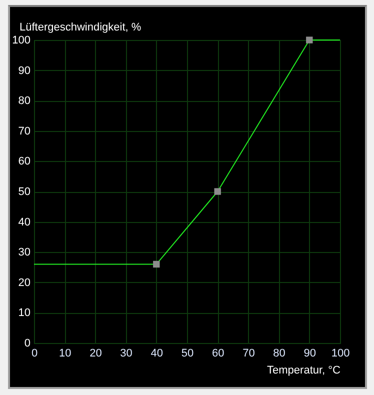  Describe the element at coordinates (279, 354) in the screenshot. I see `x-tick-label: 80` at that location.